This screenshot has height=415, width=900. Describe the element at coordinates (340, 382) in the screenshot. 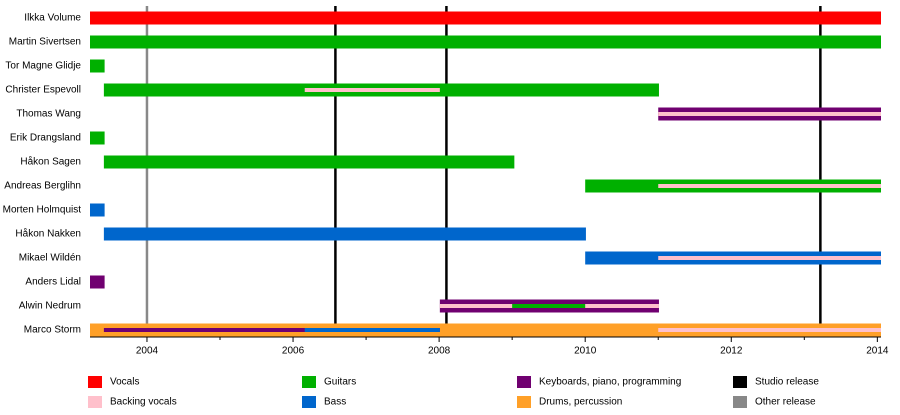

I see `legend-label: Guitars` at that location.